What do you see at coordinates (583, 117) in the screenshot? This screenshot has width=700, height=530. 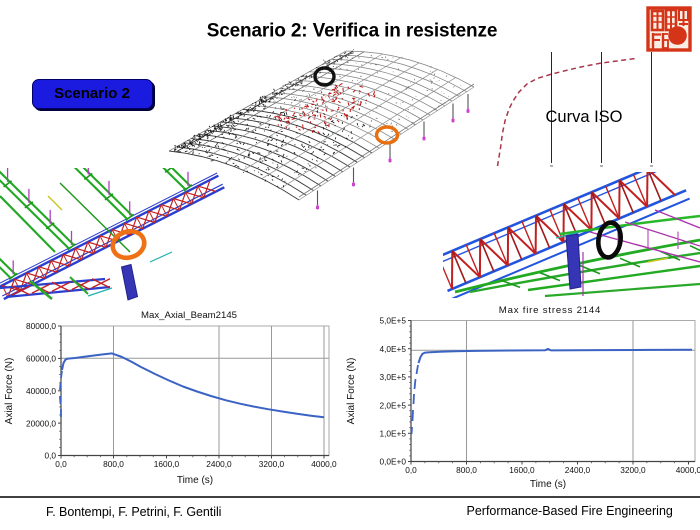 I see `svg-text: Curva ISO` at bounding box center [583, 117].